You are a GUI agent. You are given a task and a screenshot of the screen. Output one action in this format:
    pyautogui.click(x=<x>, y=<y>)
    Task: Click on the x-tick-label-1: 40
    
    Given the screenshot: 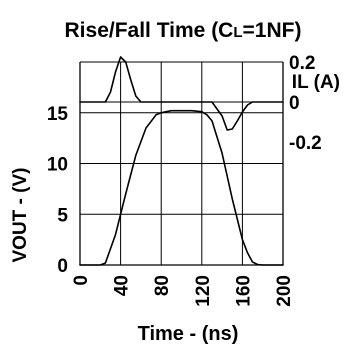 What is the action you would take?
    pyautogui.click(x=122, y=285)
    